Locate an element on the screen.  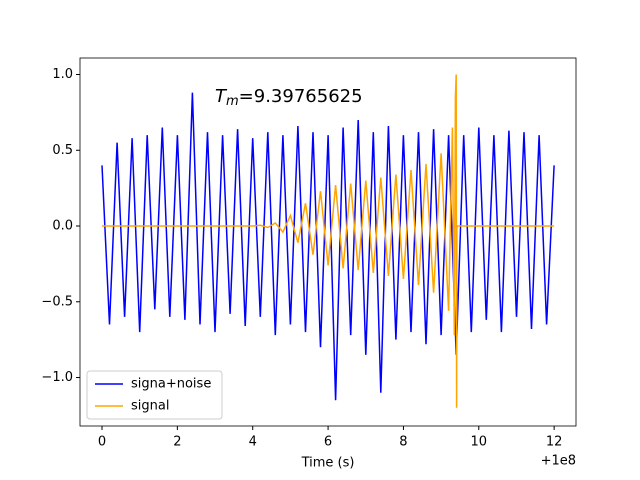
annotation-subscript: m is located at coordinates (232, 101).